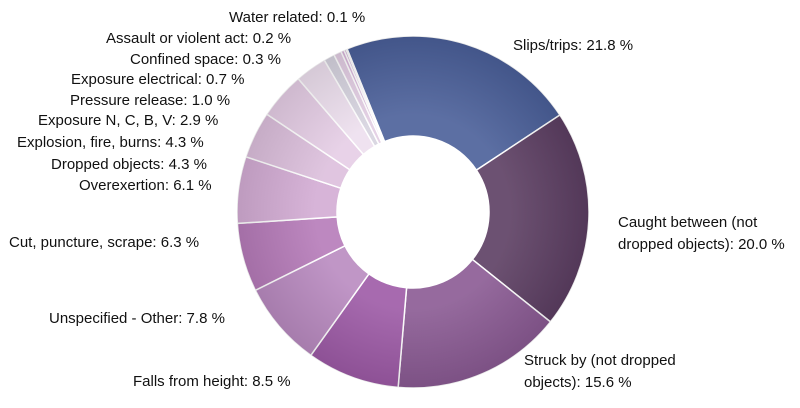 The height and width of the screenshot is (408, 800). Describe the element at coordinates (157, 79) in the screenshot. I see `label-exposure-electrical: Exposure electrical: 0.7 %` at that location.